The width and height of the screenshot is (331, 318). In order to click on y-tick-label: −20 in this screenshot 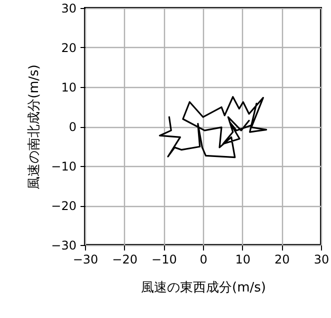, I will do `click(63, 206)`.